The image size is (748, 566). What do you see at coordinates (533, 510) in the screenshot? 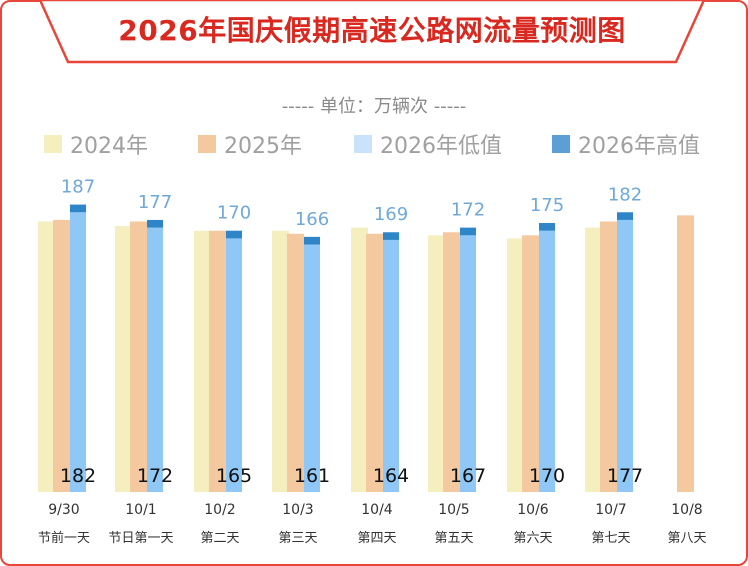
I see `x-tick-label-7: 10/6` at bounding box center [533, 510].